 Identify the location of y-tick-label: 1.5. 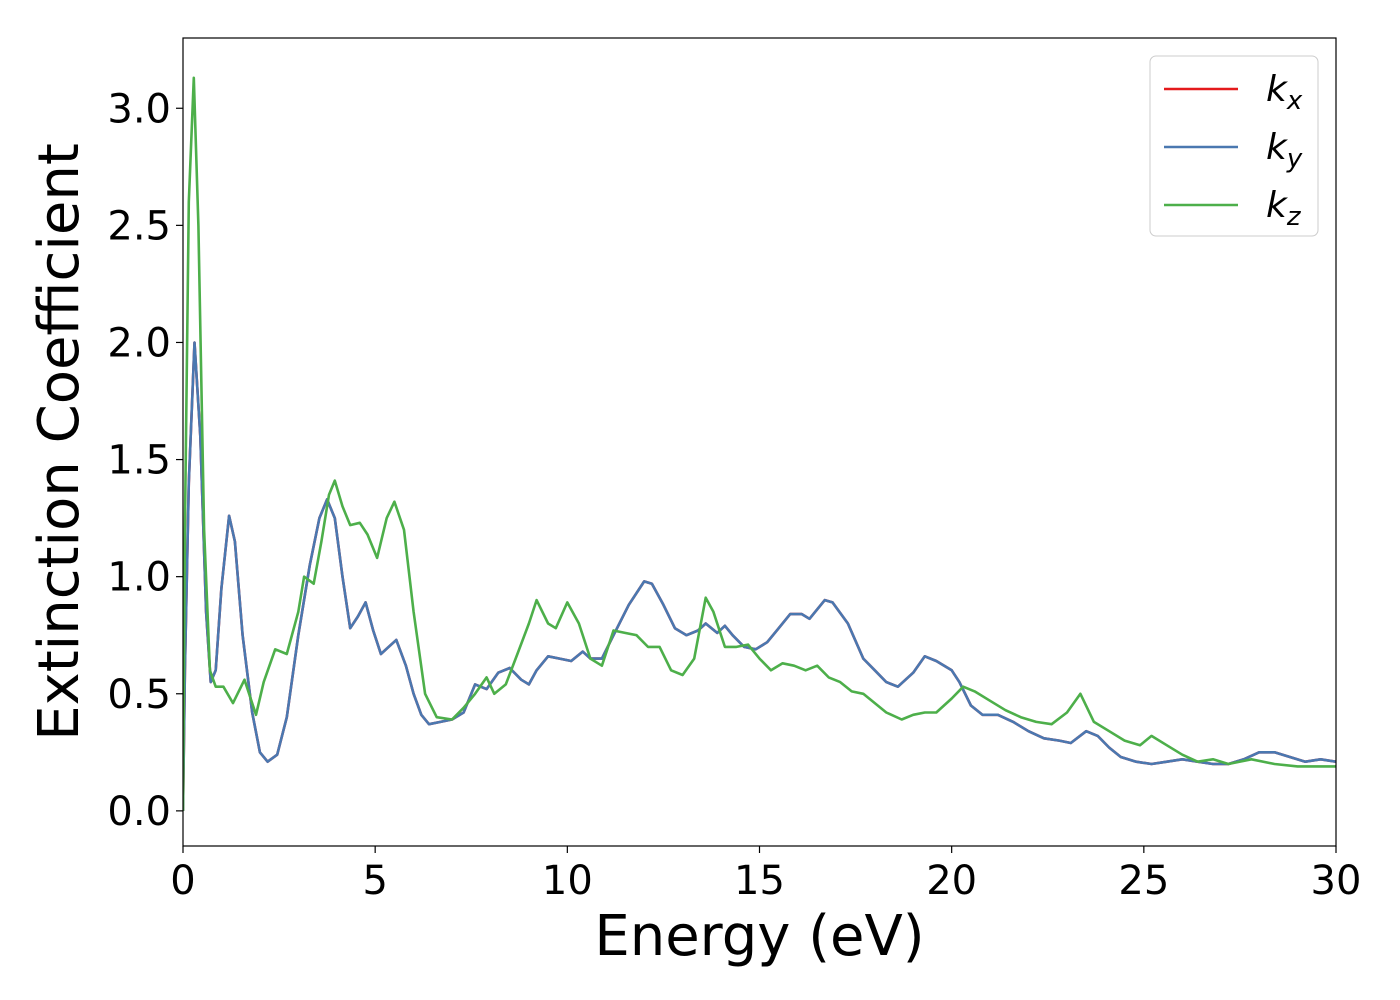
(139, 461).